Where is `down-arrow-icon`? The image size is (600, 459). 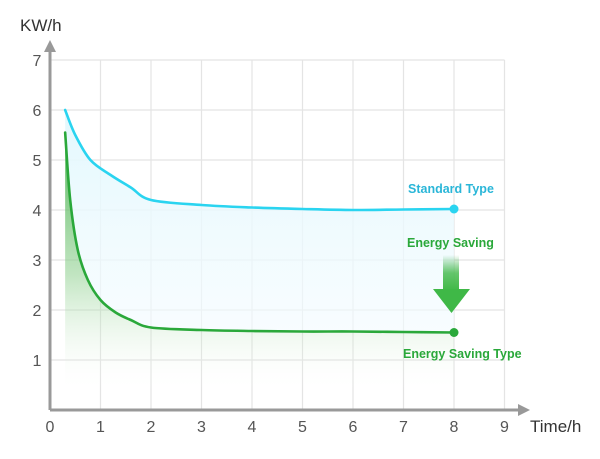
down-arrow-icon is located at coordinates (451, 284).